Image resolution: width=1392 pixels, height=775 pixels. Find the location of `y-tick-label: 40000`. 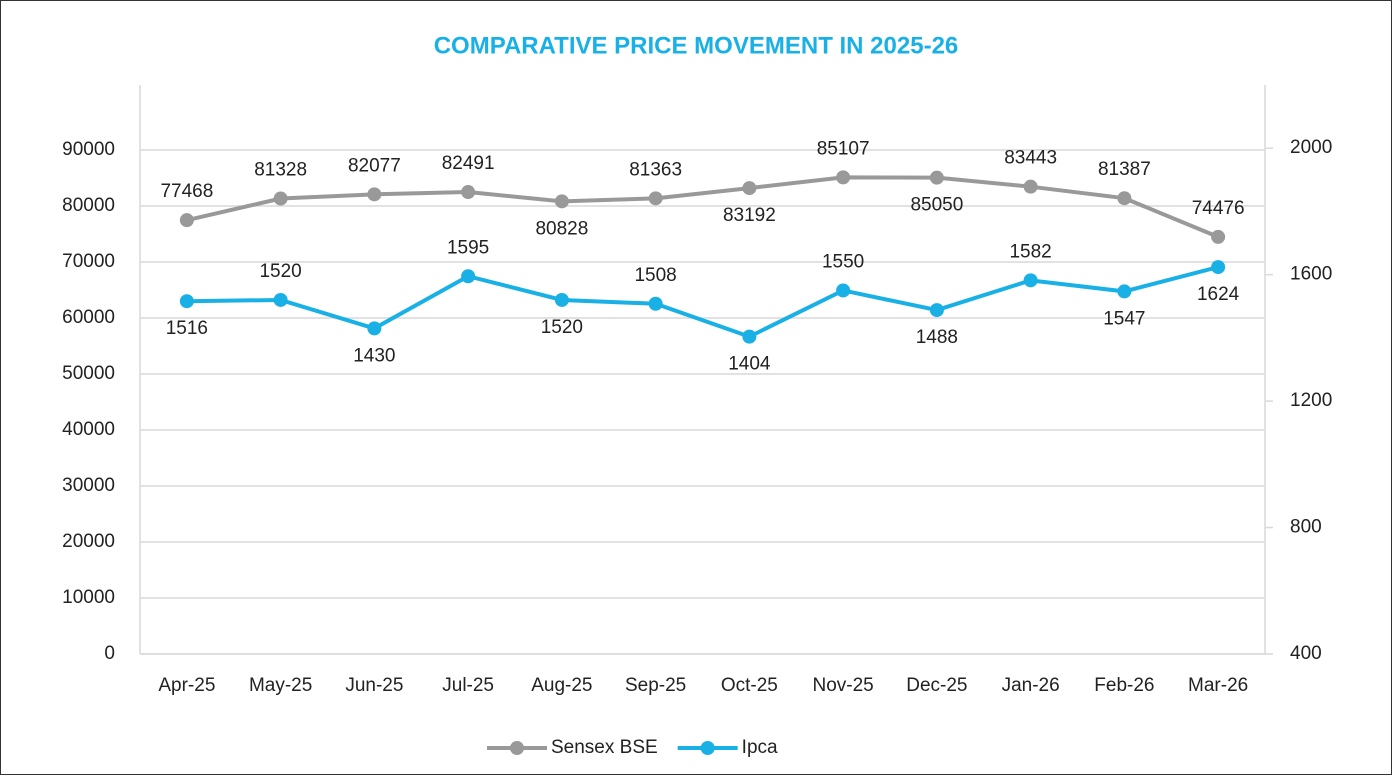

y-tick-label: 40000 is located at coordinates (88, 429).